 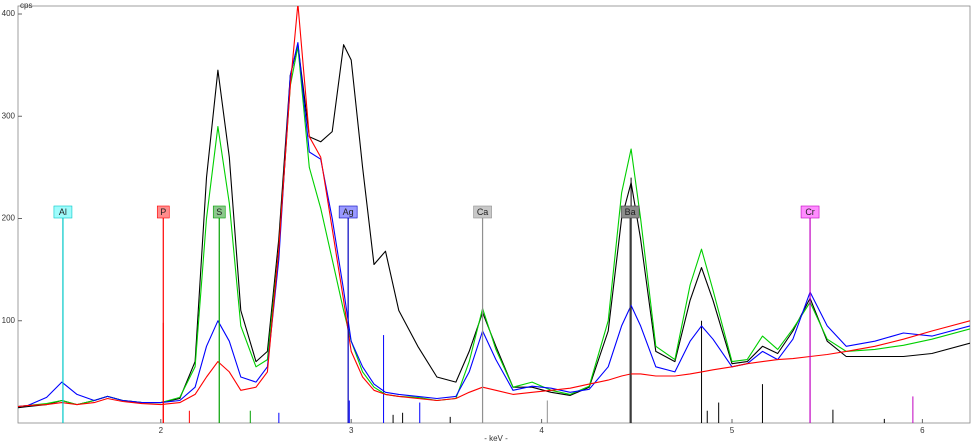 I want to click on x-tick-label: 3, so click(x=351, y=430).